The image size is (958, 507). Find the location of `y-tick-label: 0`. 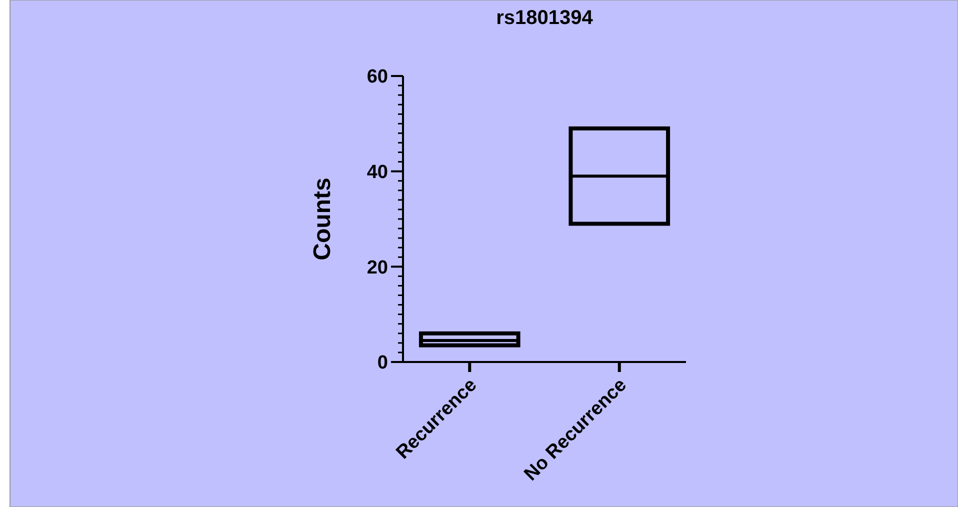

y-tick-label: 0 is located at coordinates (382, 363).